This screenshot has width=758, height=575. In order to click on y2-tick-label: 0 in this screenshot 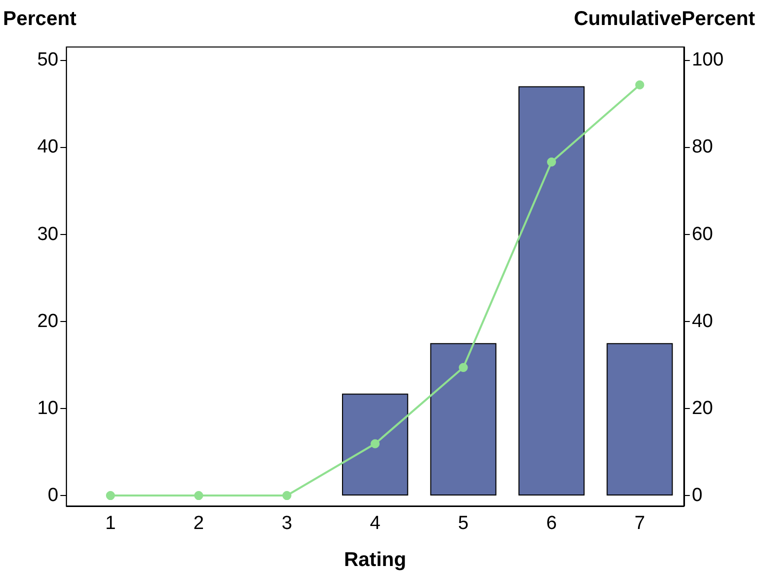, I will do `click(697, 495)`.